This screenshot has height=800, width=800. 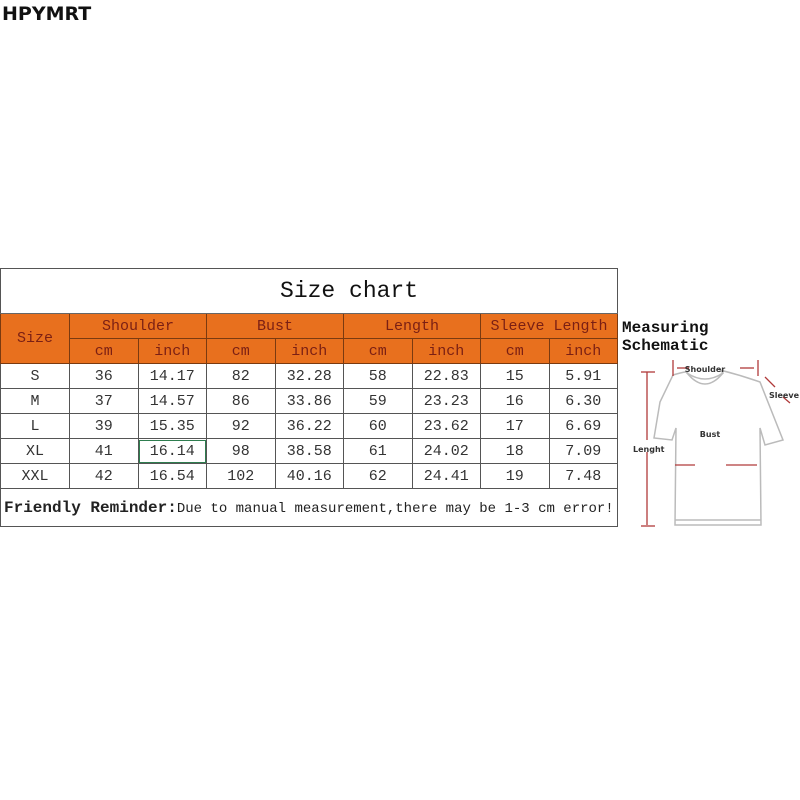 What do you see at coordinates (649, 449) in the screenshot?
I see `length-label: Lenght` at bounding box center [649, 449].